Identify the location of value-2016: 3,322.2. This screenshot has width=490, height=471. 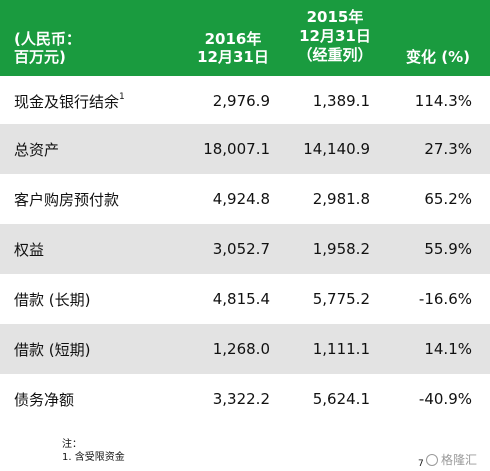
(241, 399).